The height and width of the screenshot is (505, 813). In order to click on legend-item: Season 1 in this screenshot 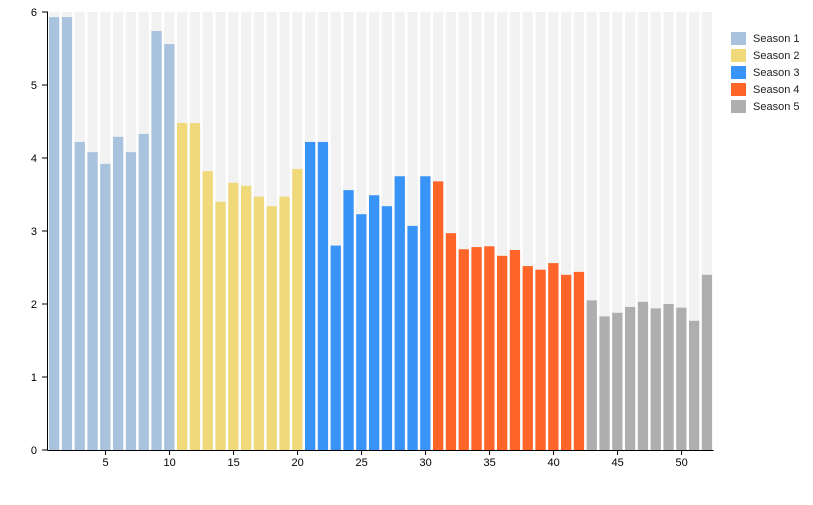, I will do `click(765, 38)`.